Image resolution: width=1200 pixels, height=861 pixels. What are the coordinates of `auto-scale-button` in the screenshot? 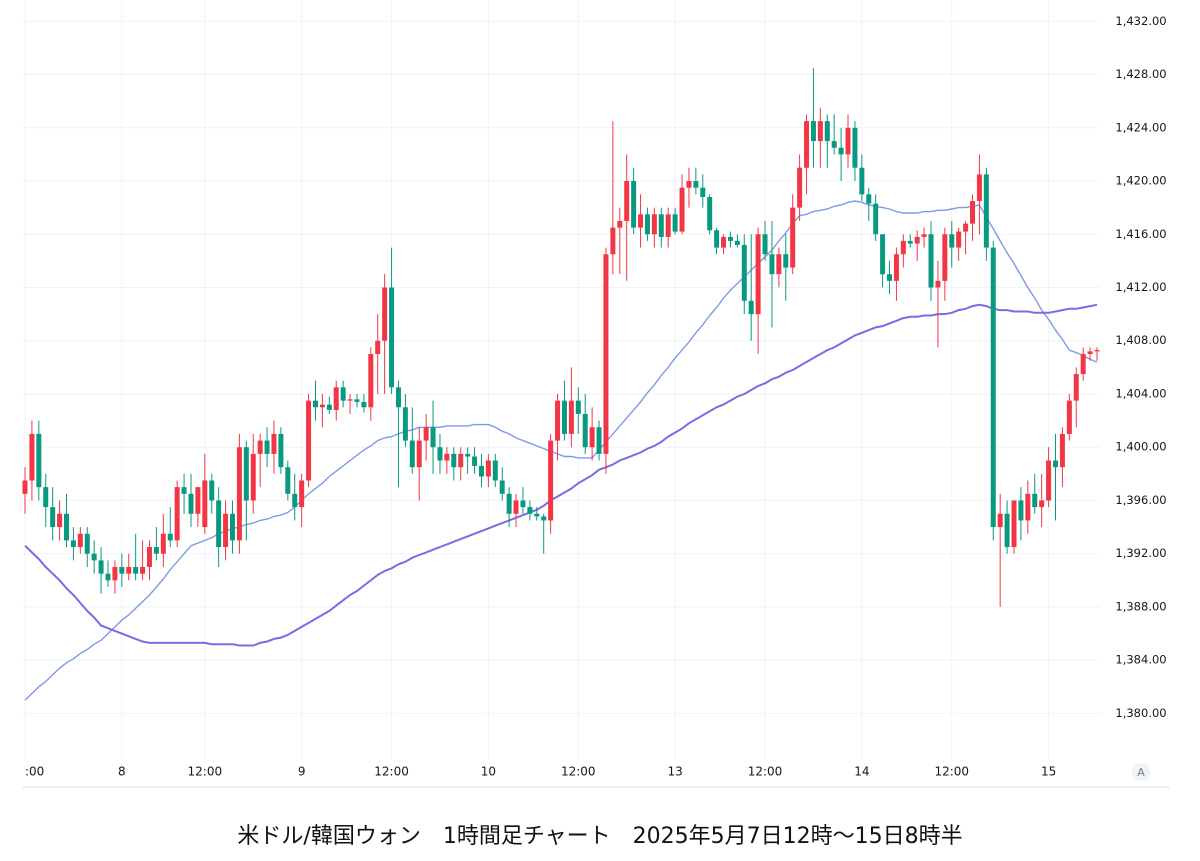 It's located at (1141, 772).